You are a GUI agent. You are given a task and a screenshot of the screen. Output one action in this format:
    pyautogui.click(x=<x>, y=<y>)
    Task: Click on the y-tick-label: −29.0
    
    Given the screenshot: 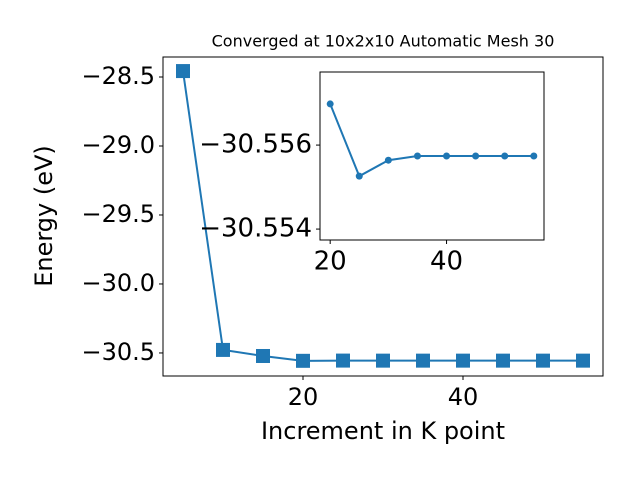 What is the action you would take?
    pyautogui.click(x=118, y=145)
    